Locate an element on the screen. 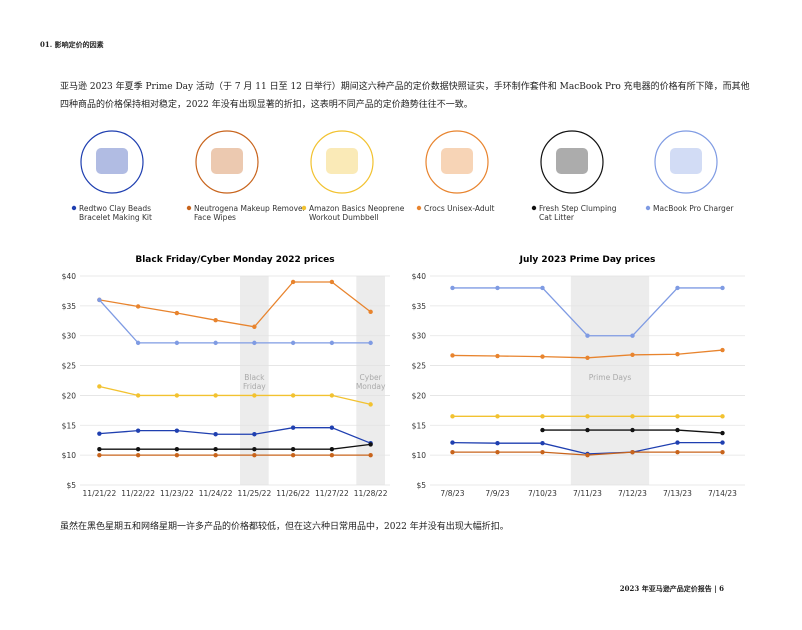 The width and height of the screenshot is (802, 630). page-number: 6 is located at coordinates (721, 588).